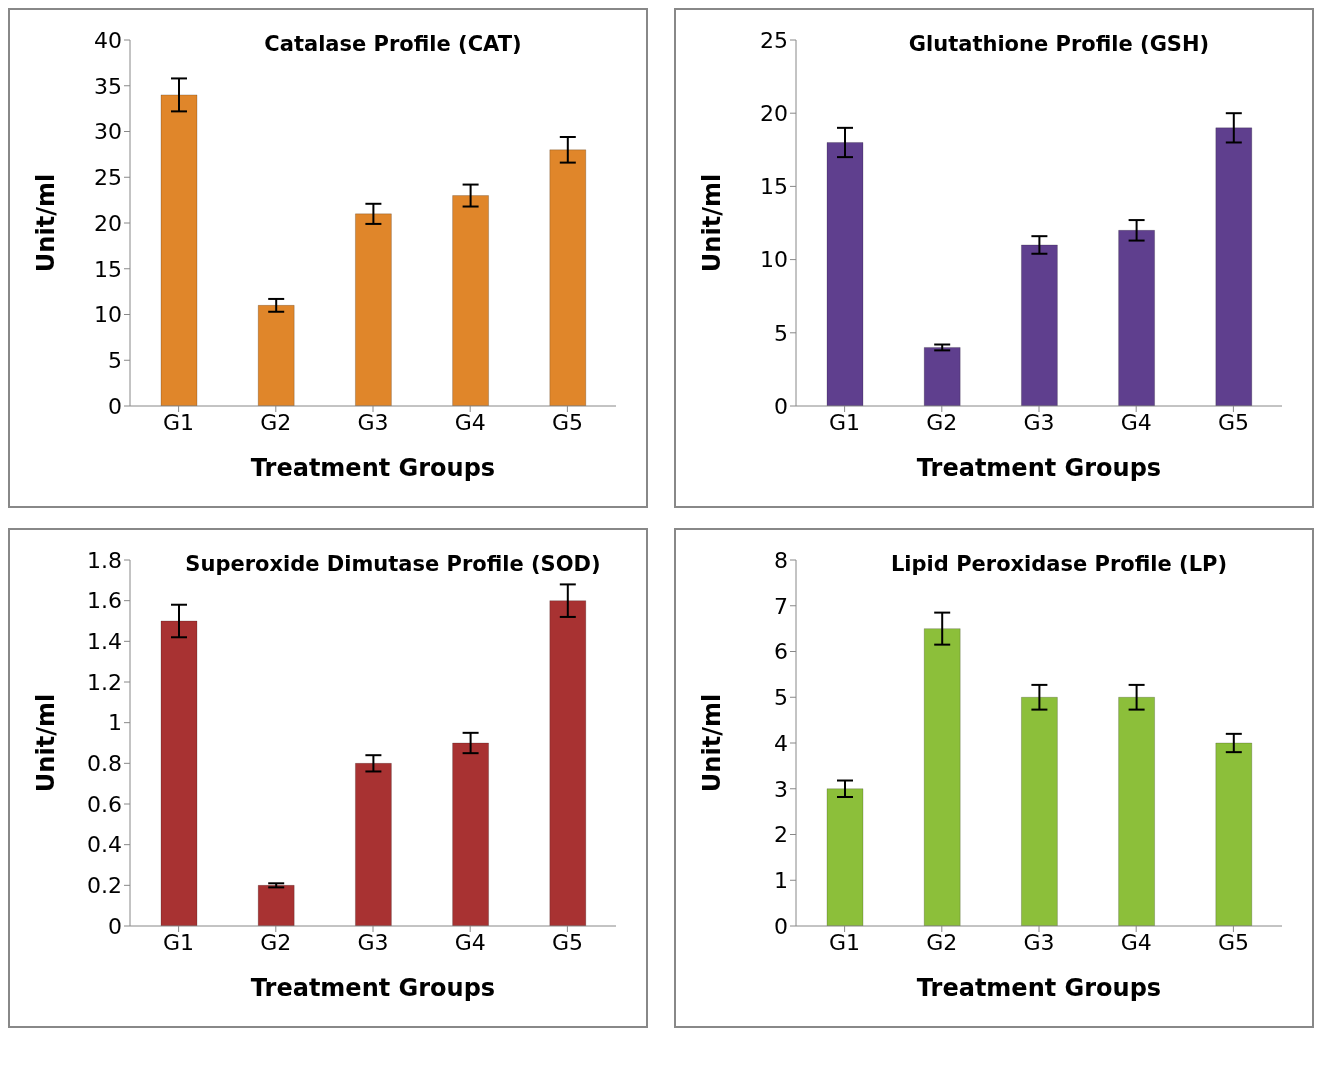 Image resolution: width=1339 pixels, height=1081 pixels. I want to click on y-tick-label: 0.6, so click(104, 804).